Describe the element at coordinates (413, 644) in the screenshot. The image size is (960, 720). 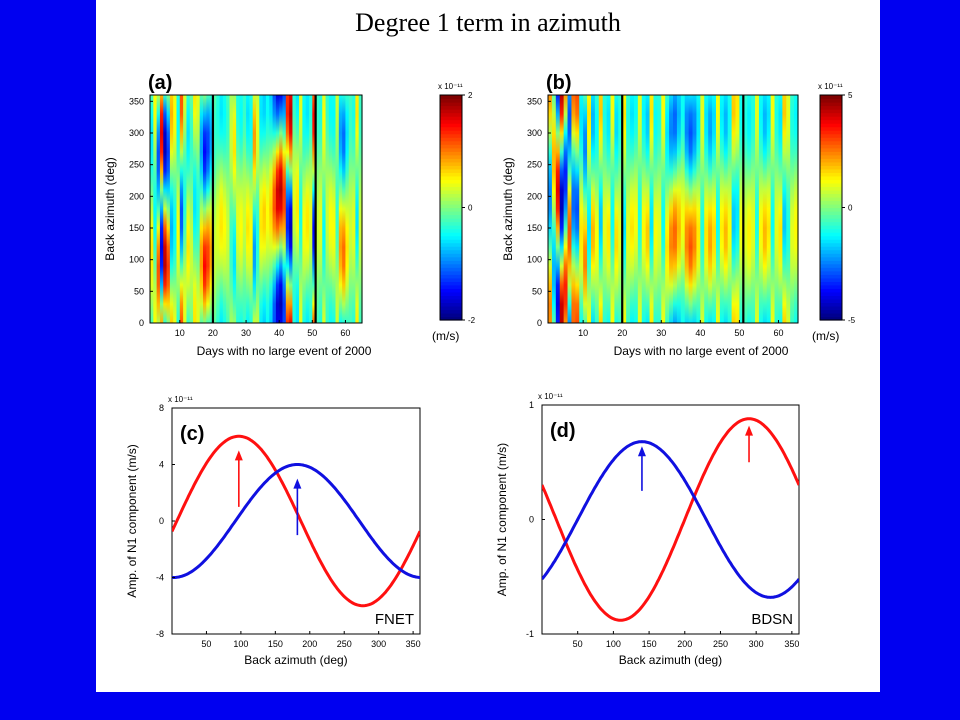
I see `x-tick-label: 350` at that location.